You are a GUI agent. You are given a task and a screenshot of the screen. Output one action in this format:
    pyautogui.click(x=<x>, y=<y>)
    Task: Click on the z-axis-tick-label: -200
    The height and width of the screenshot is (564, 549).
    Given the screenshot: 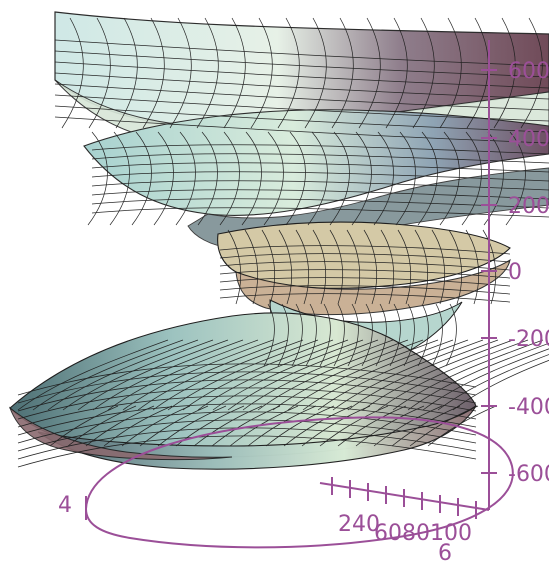 What is the action you would take?
    pyautogui.click(x=528, y=339)
    